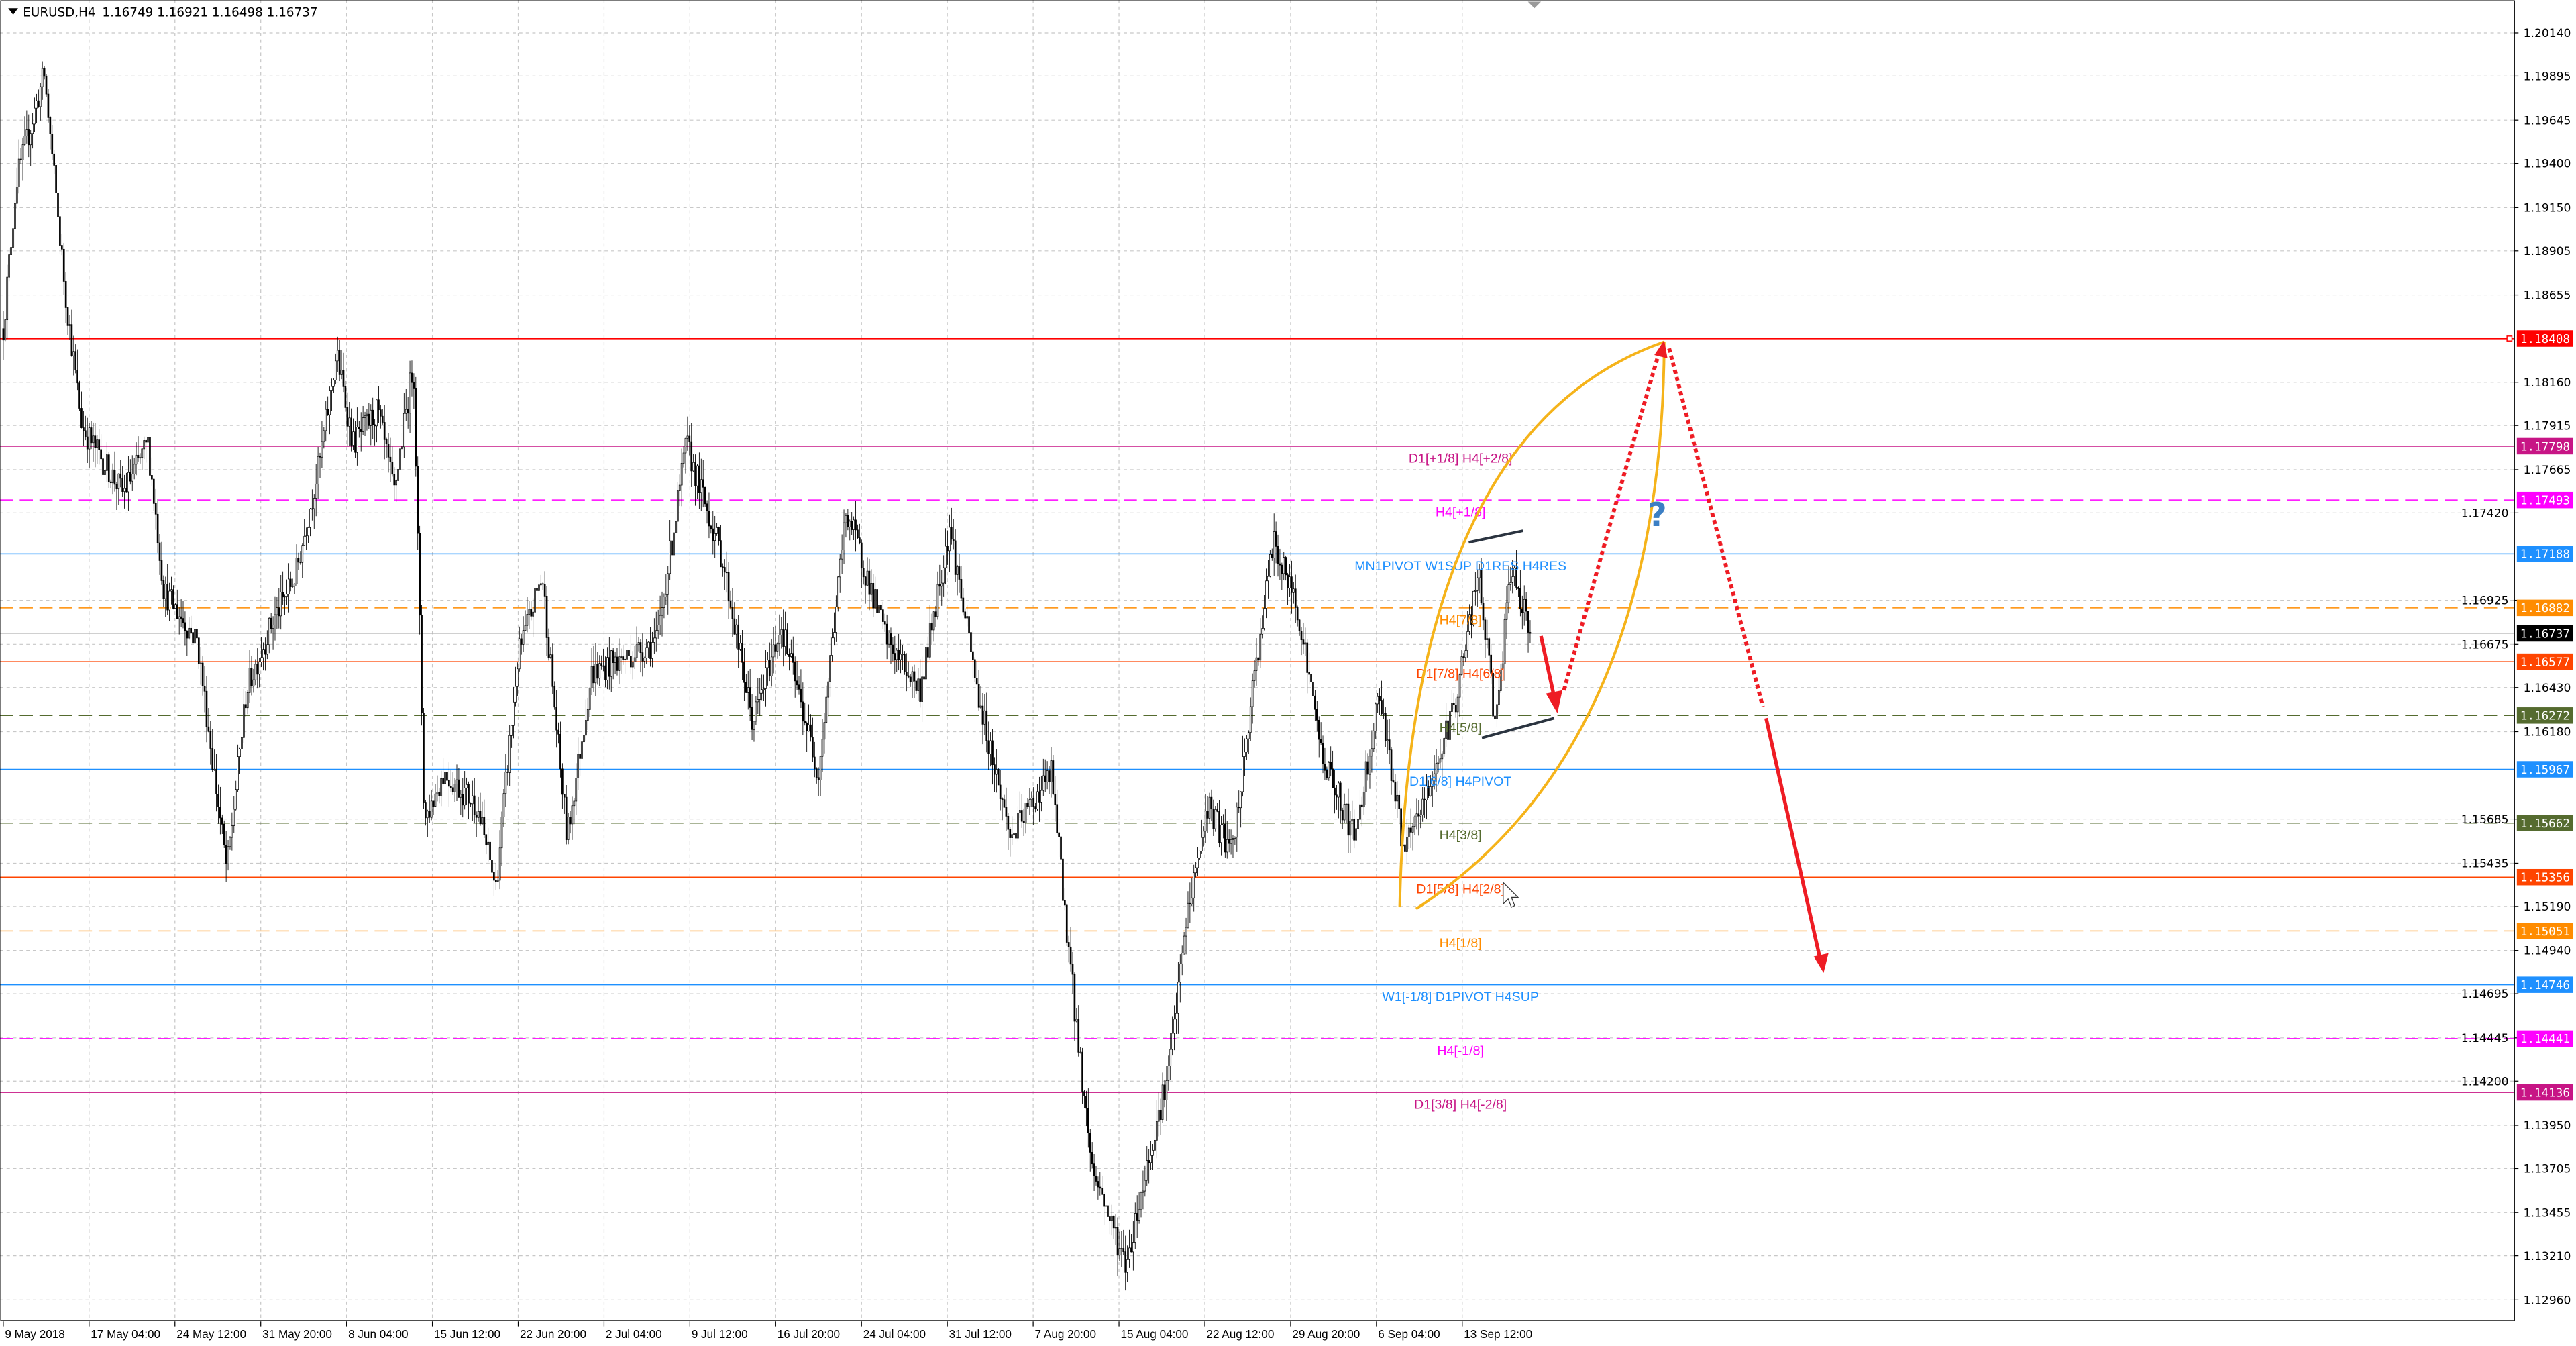  Describe the element at coordinates (1511, 894) in the screenshot. I see `mouse-cursor-icon` at that location.